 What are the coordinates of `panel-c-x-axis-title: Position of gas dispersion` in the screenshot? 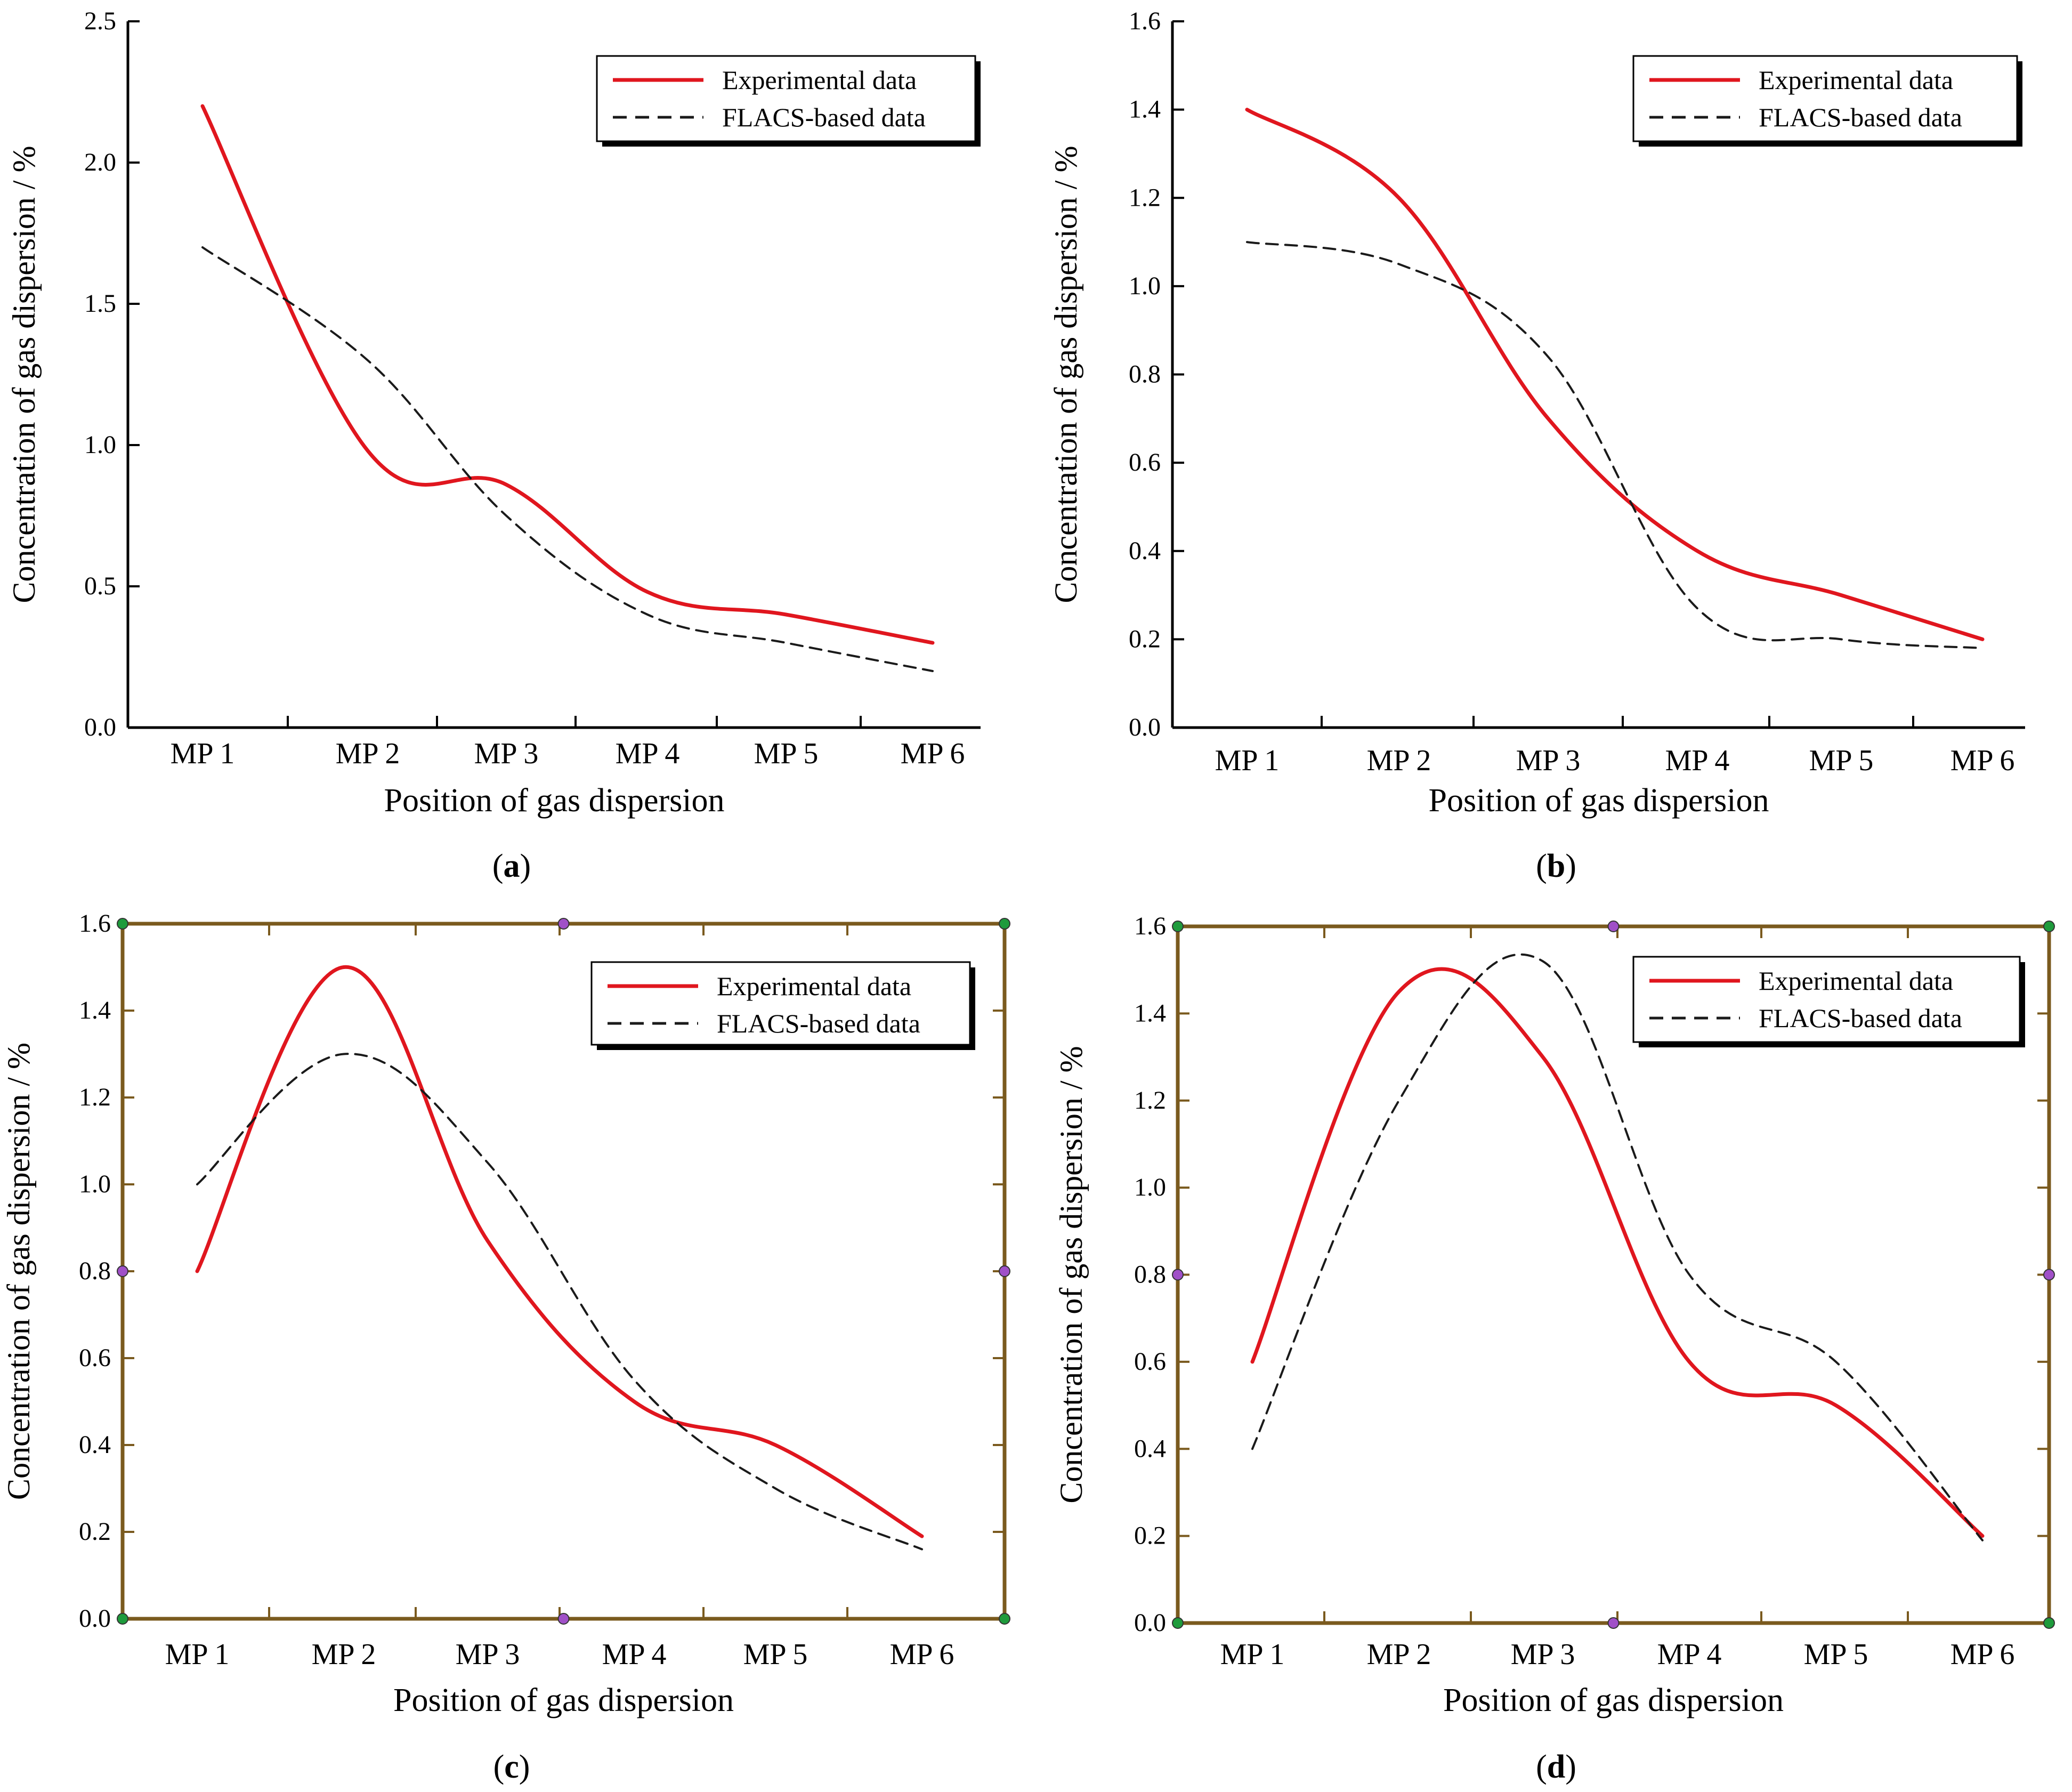 It's located at (563, 1700).